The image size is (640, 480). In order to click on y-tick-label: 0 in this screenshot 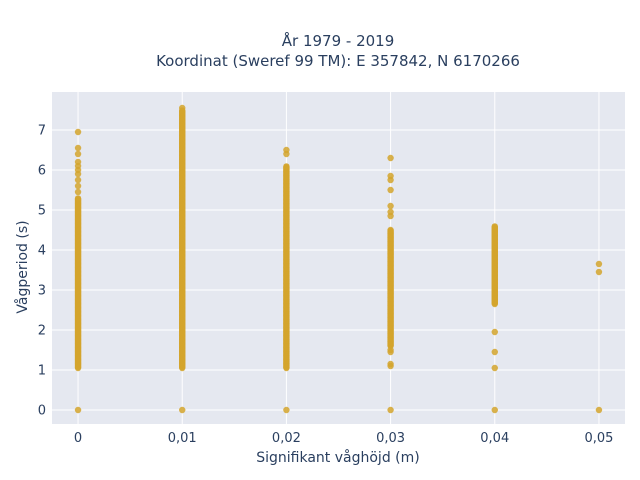, I will do `click(42, 411)`.